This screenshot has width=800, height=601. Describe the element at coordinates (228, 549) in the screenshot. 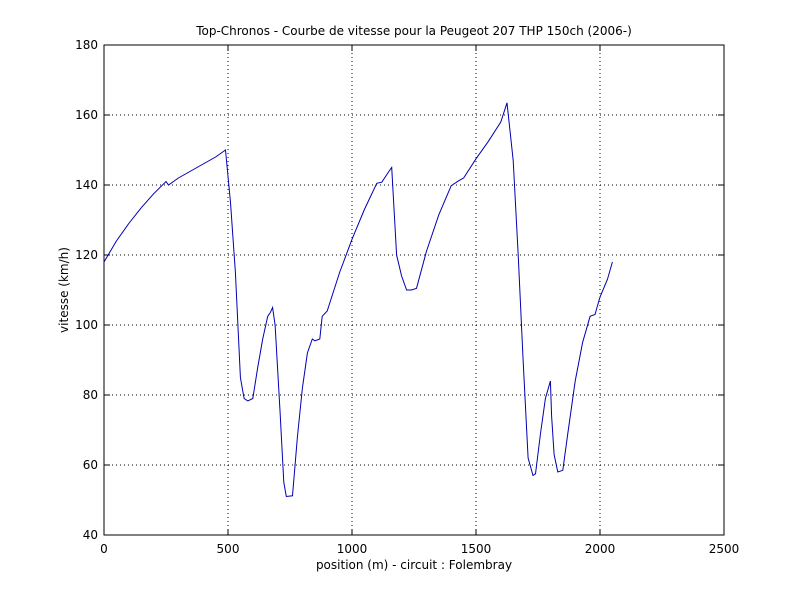

I see `x-tick-label: 500` at that location.